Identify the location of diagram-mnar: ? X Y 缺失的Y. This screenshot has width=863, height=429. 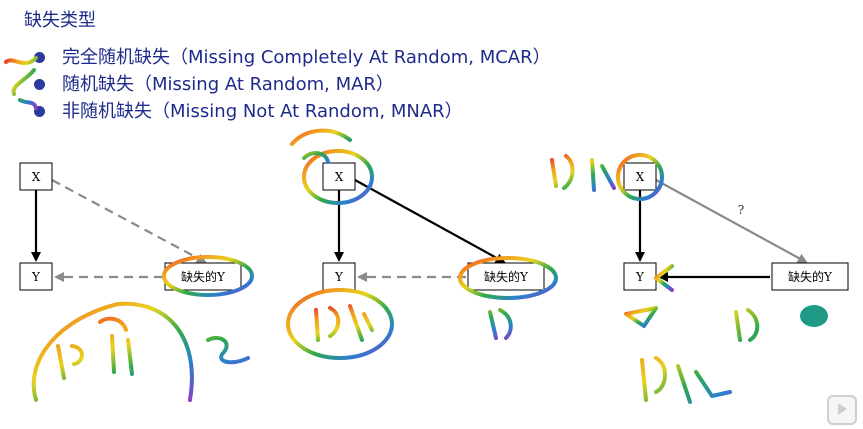
(736, 226).